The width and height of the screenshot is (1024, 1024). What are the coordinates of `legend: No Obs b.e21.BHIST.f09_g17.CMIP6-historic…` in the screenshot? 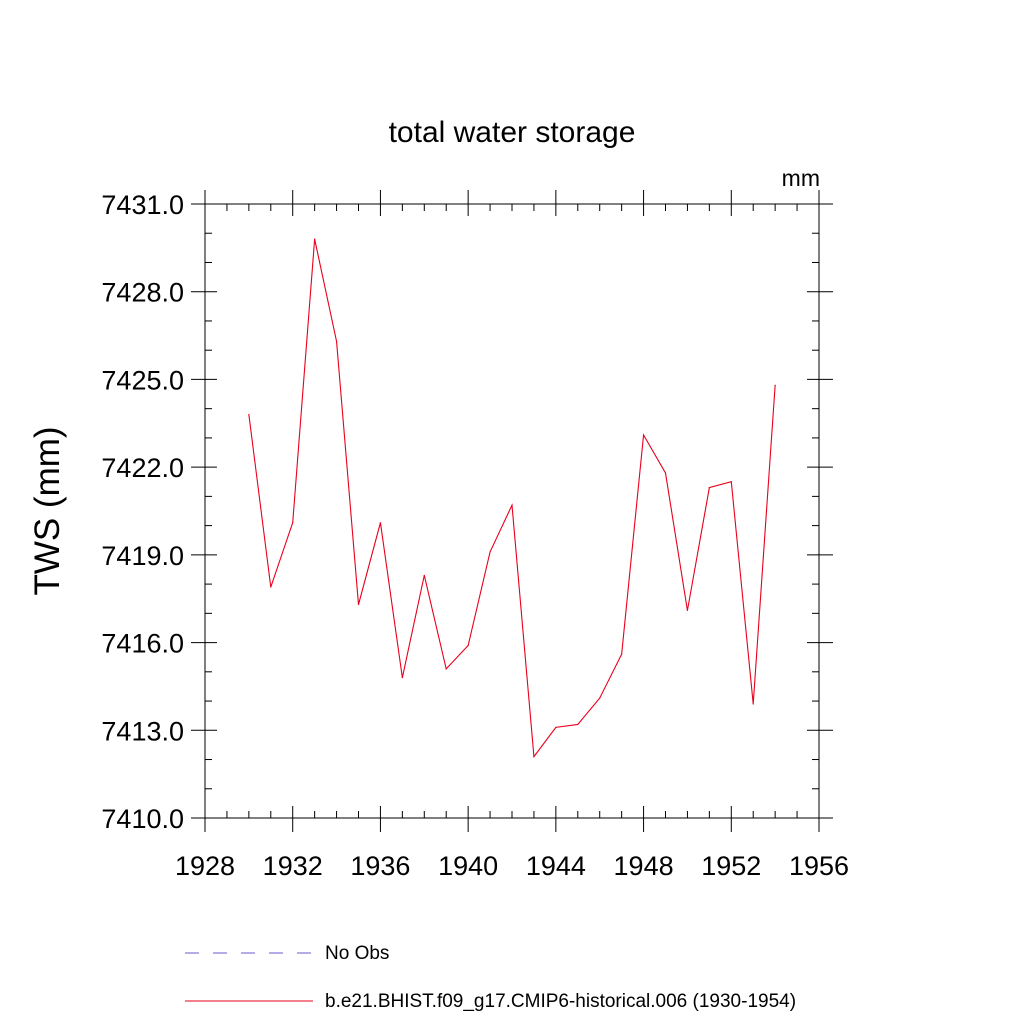 It's located at (490, 977).